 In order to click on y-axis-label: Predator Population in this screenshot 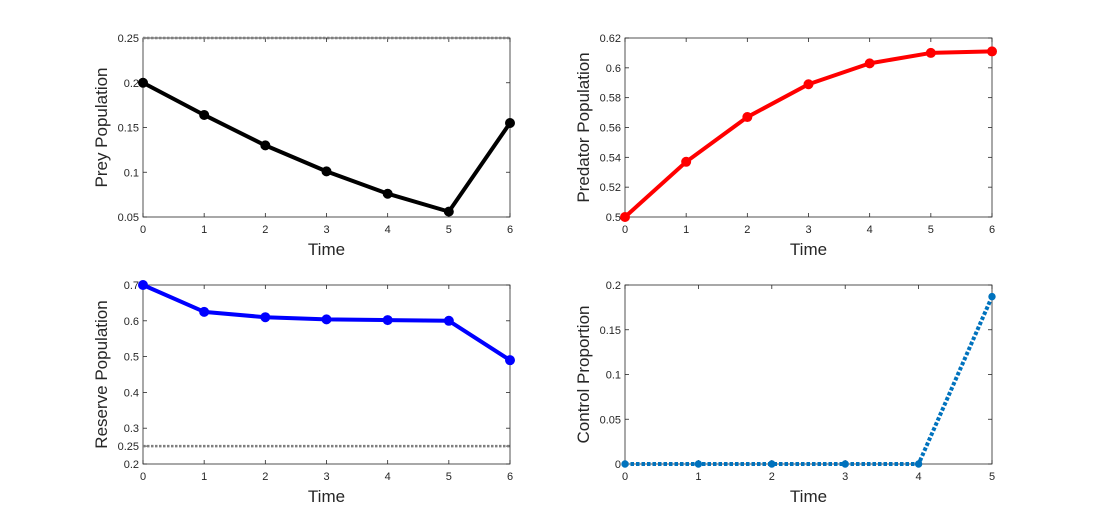, I will do `click(583, 127)`.